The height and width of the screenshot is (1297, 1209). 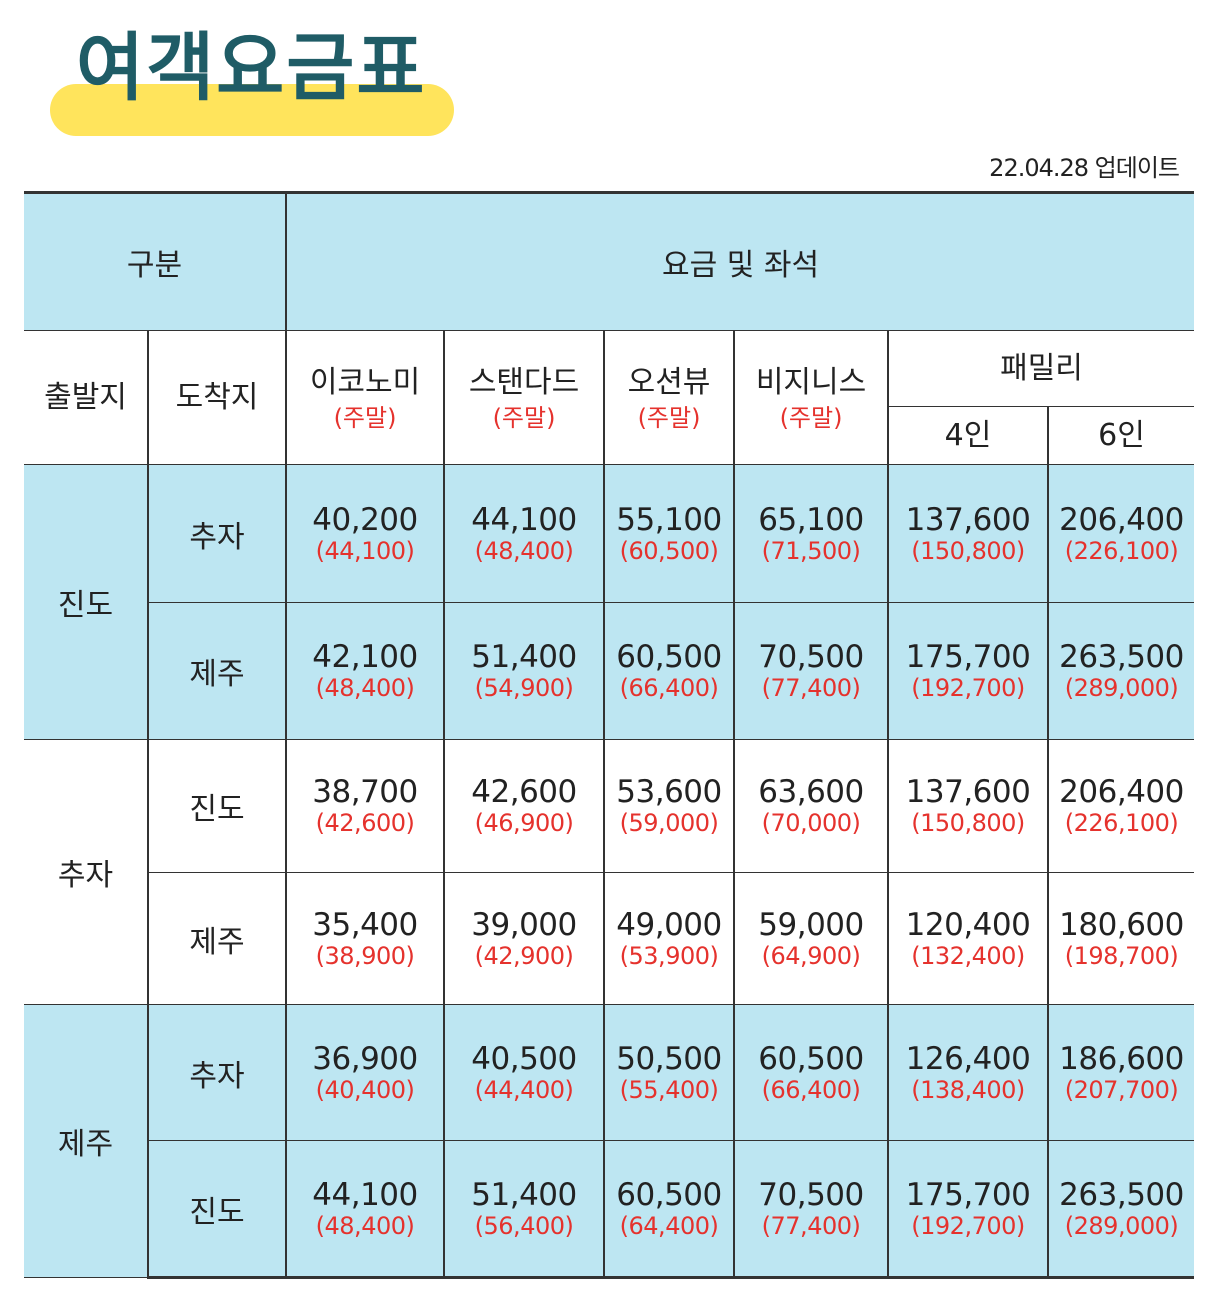 What do you see at coordinates (812, 671) in the screenshot?
I see `fare-cell: 70,500 (77,400)` at bounding box center [812, 671].